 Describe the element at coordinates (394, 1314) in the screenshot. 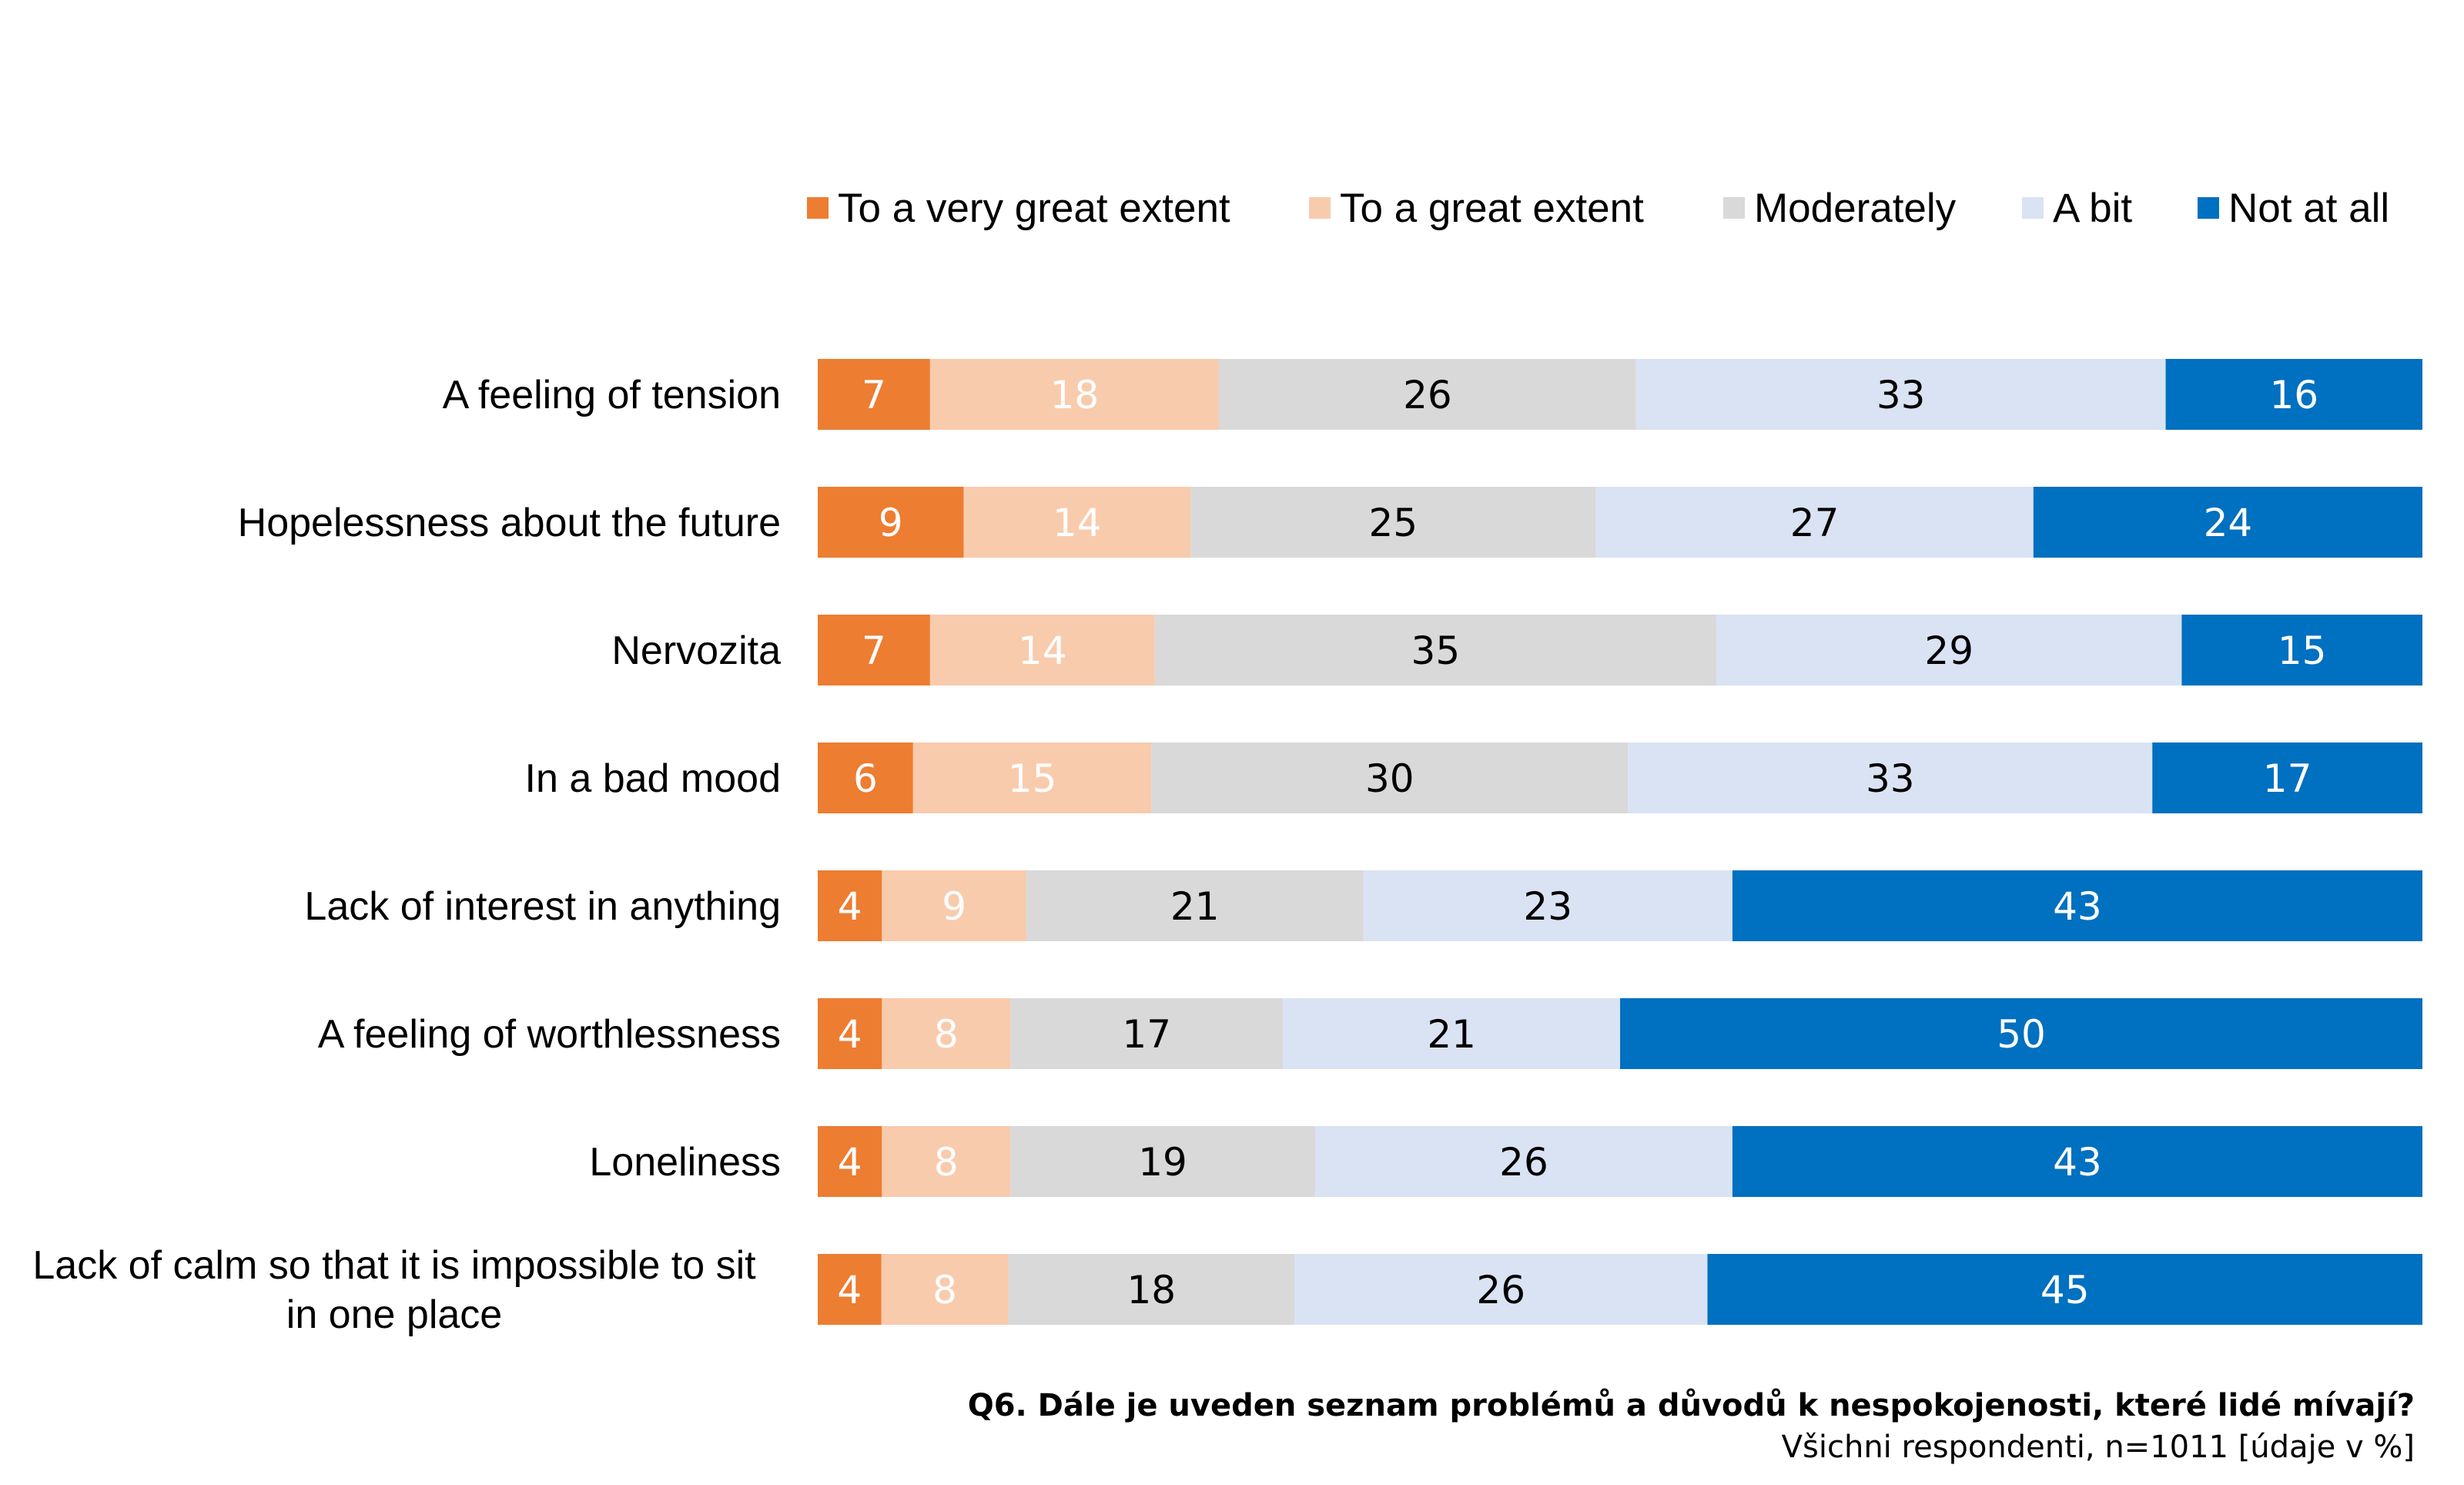

I see `category-label: in one place` at that location.